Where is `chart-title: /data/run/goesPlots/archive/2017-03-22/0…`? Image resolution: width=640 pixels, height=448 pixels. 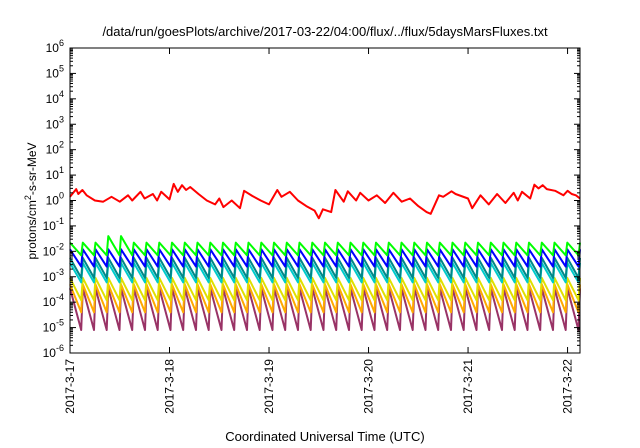 chart-title: /data/run/goesPlots/archive/2017-03-22/0… is located at coordinates (325, 31).